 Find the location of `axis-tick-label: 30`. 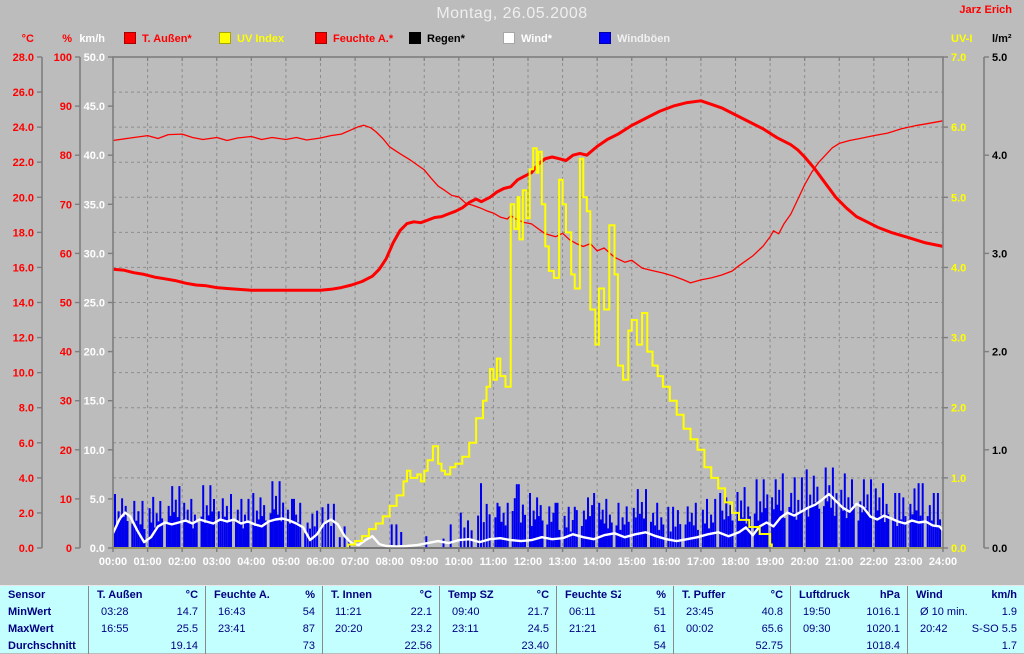

axis-tick-label: 30 is located at coordinates (66, 402).